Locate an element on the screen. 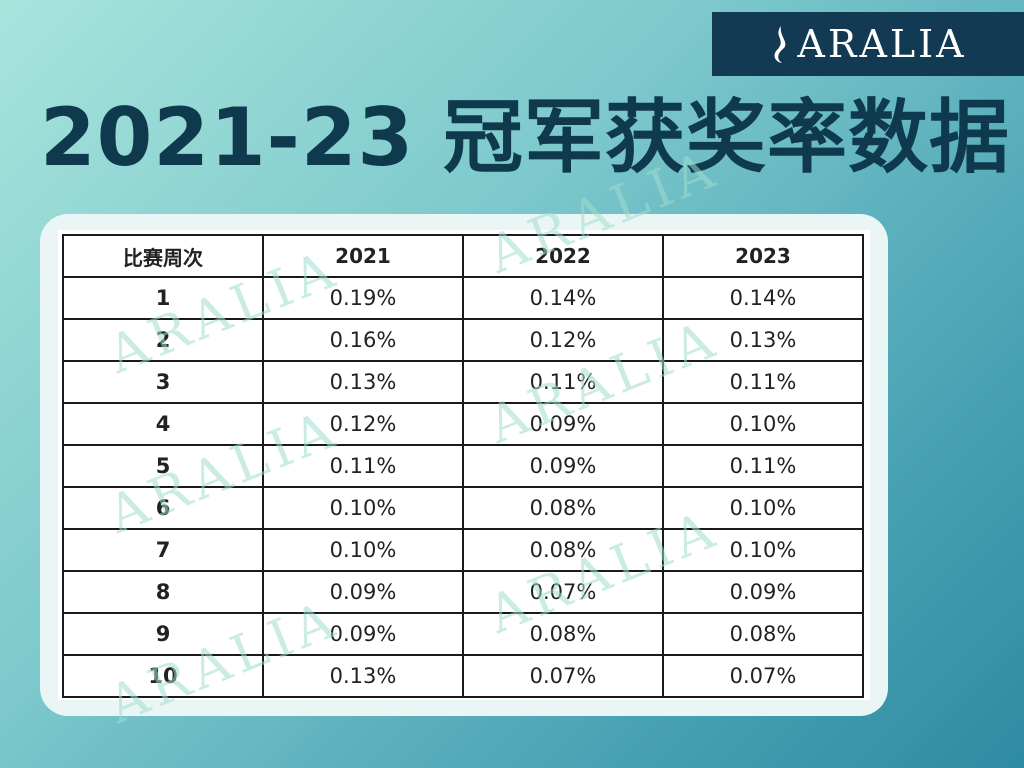  cell-week: 4 is located at coordinates (163, 424).